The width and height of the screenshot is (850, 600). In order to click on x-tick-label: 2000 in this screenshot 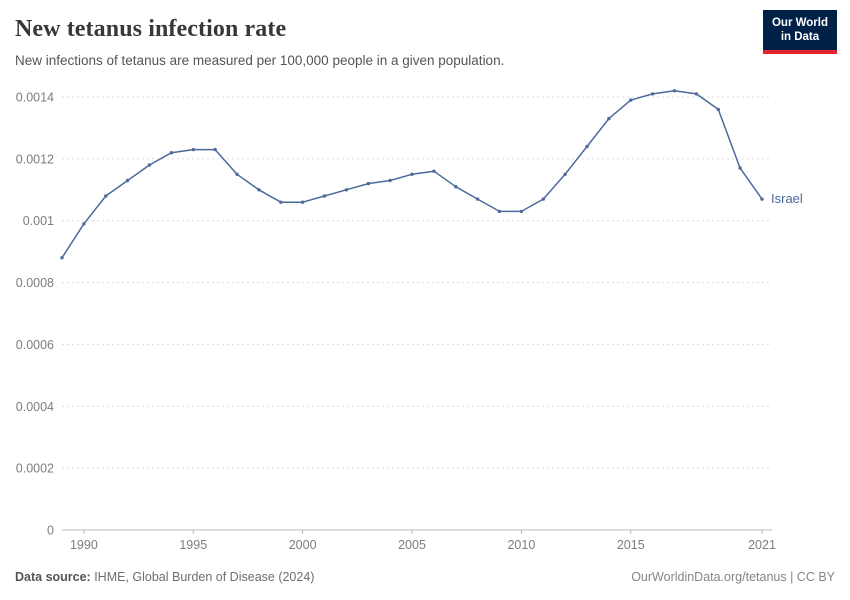, I will do `click(303, 545)`.